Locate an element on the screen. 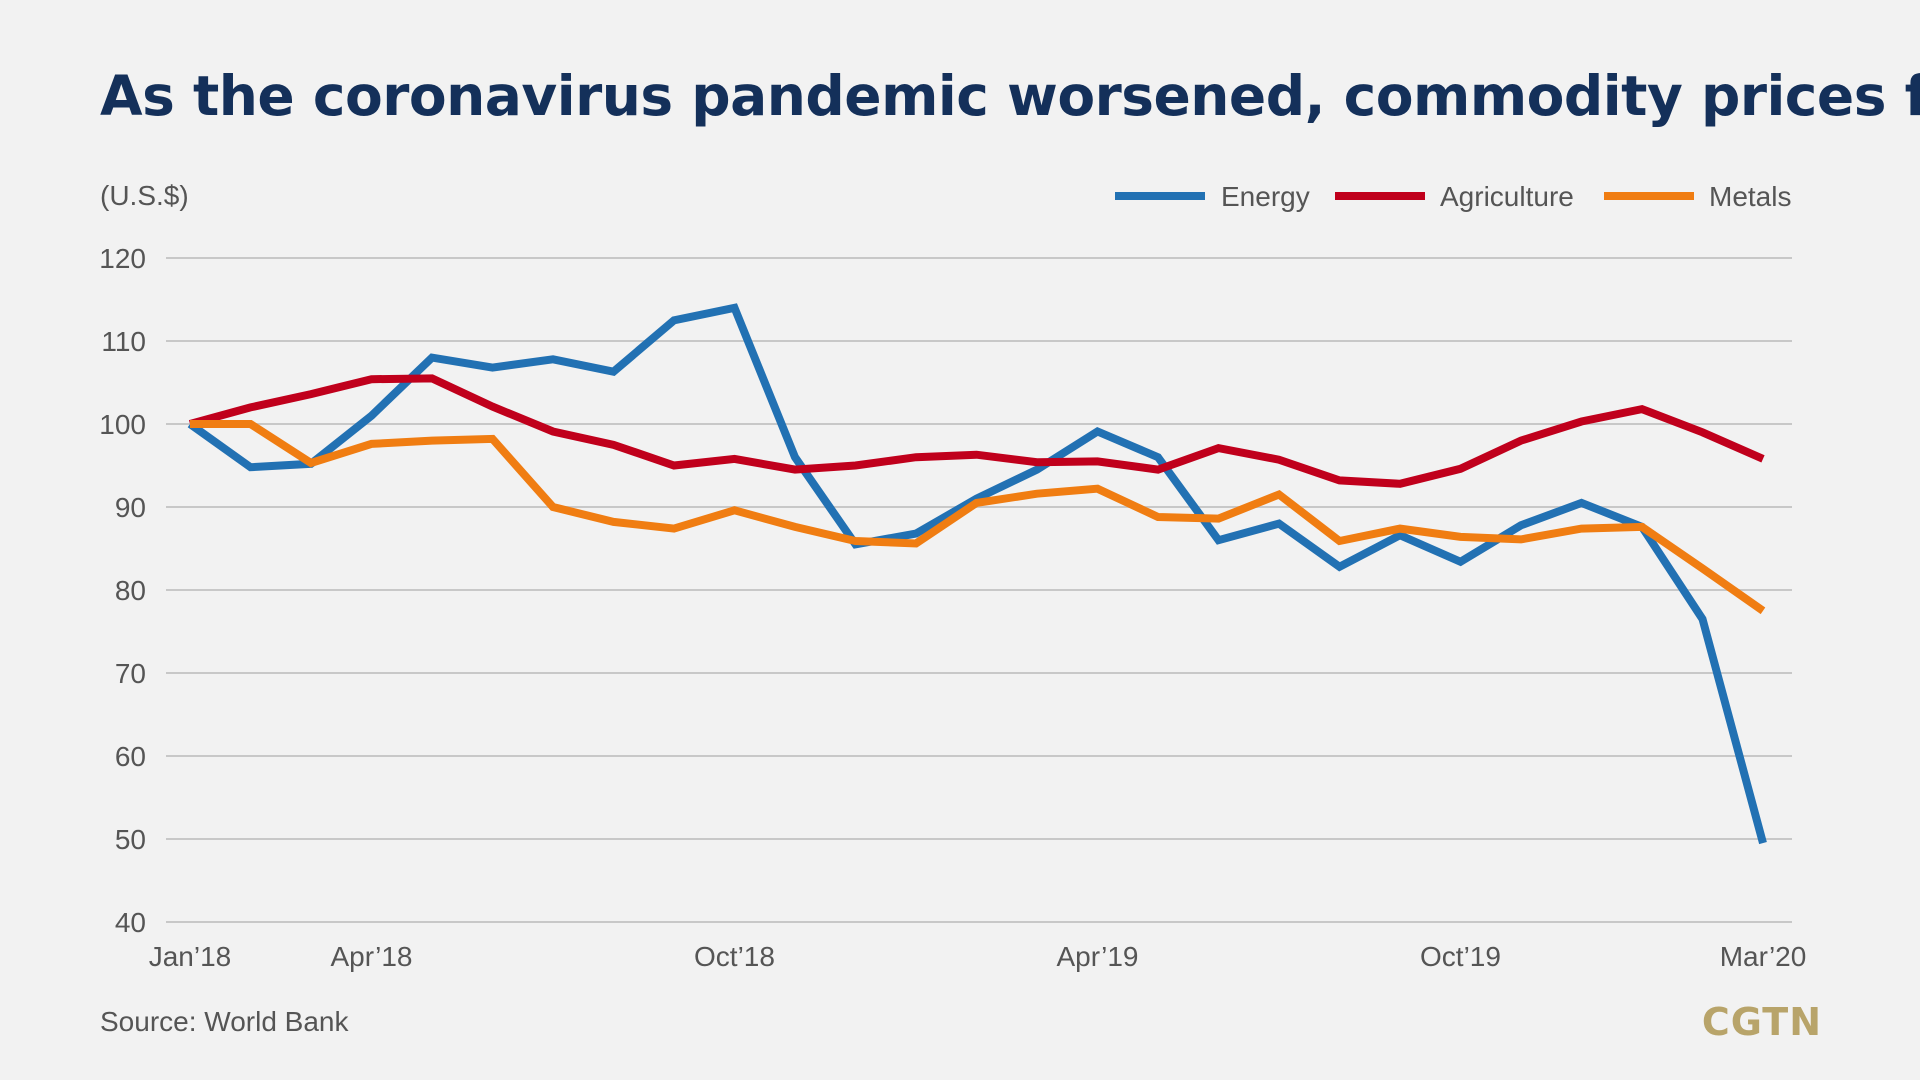 This screenshot has width=1920, height=1080. y-axis-ticks: 40 50 60 70 80 90 100 110 120 is located at coordinates (122, 590).